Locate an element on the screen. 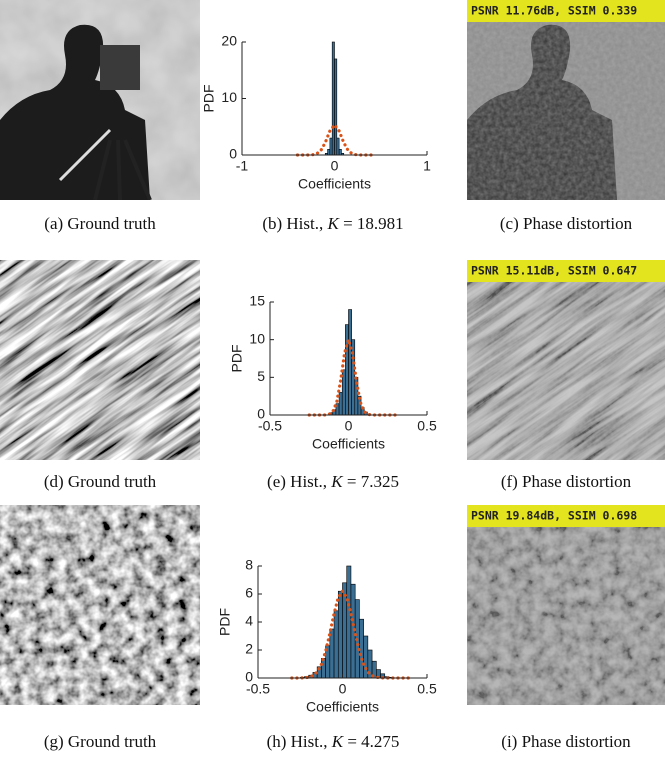  x-tick-label: -1 is located at coordinates (242, 166).